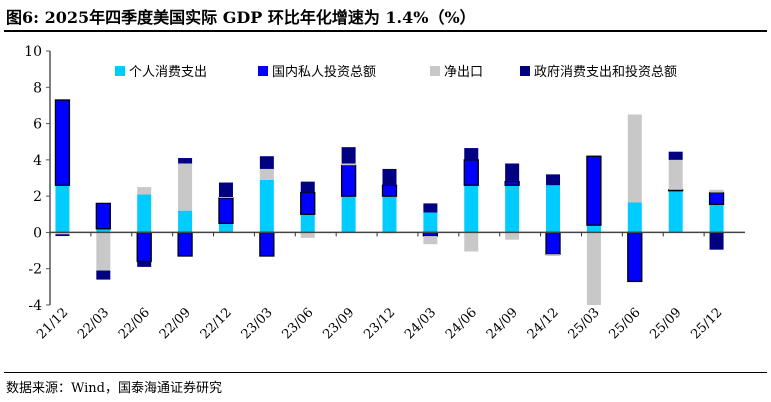 Image resolution: width=771 pixels, height=402 pixels. I want to click on legend-label: 净出口, so click(463, 72).